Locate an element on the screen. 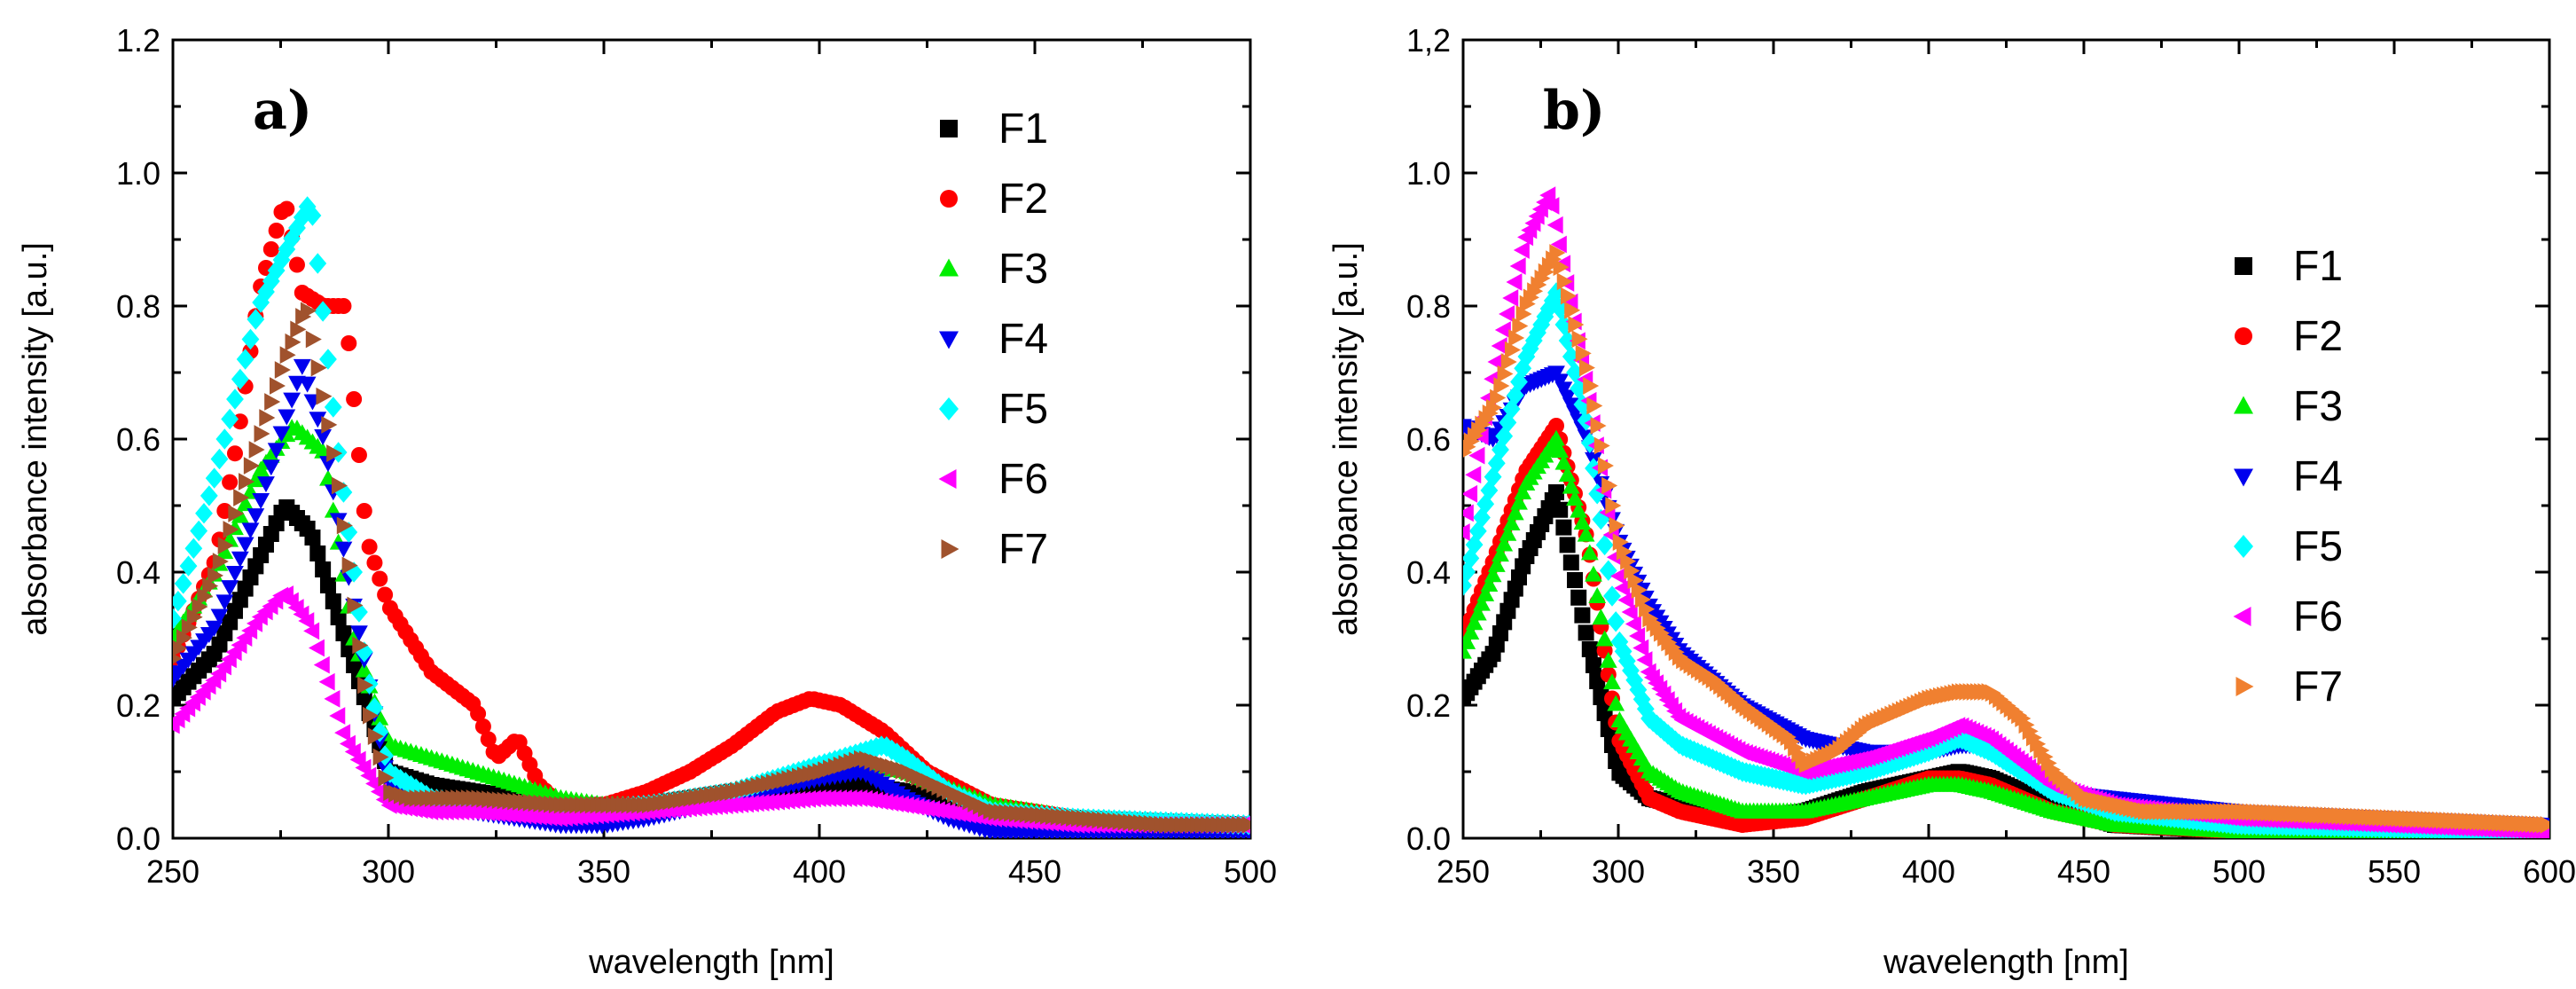 This screenshot has width=2576, height=989. y-axis-label: absorbance intensity [a.u.] is located at coordinates (1346, 439).